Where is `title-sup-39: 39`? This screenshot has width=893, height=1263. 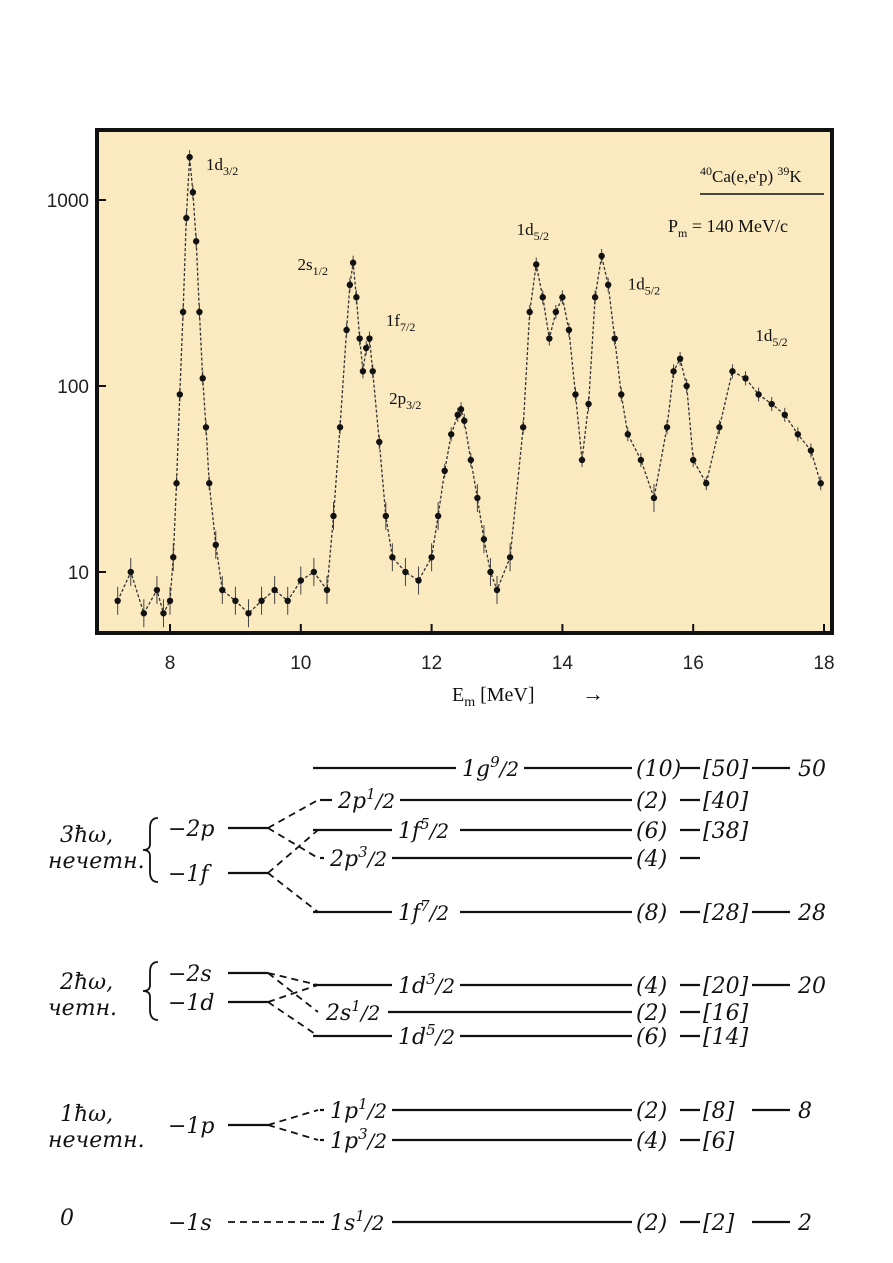 title-sup-39: 39 is located at coordinates (783, 171).